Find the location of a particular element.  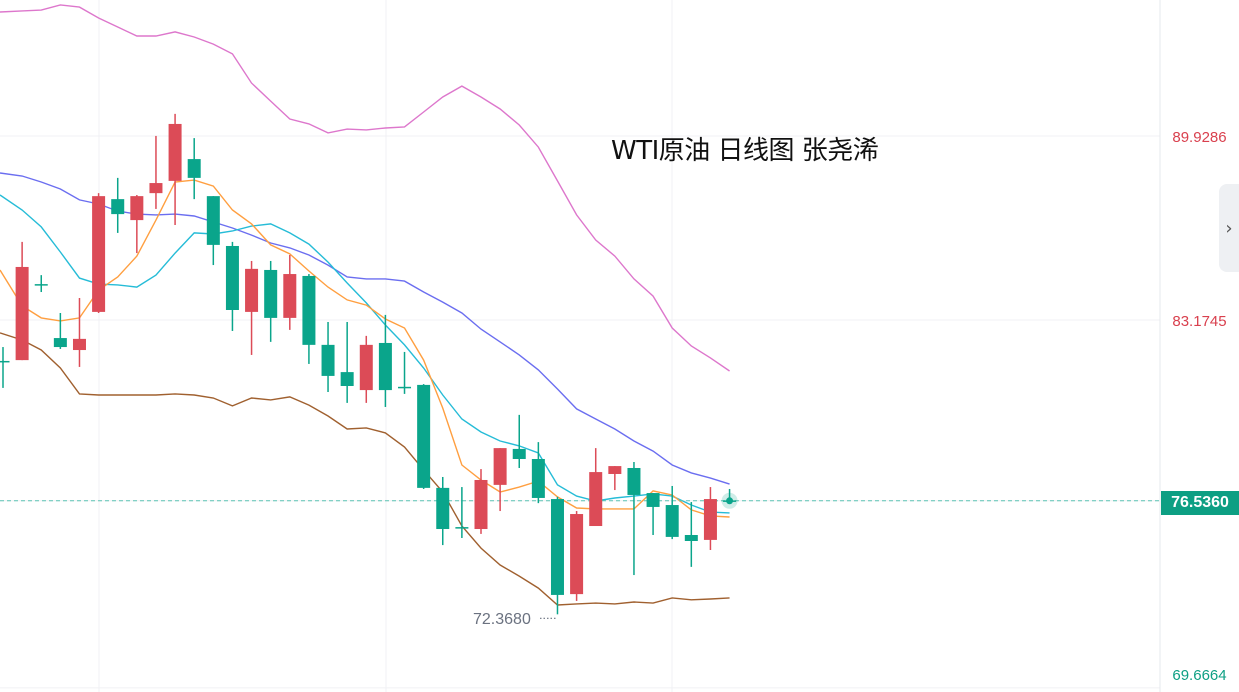

y-tick-label: 89.9286 is located at coordinates (1199, 137).